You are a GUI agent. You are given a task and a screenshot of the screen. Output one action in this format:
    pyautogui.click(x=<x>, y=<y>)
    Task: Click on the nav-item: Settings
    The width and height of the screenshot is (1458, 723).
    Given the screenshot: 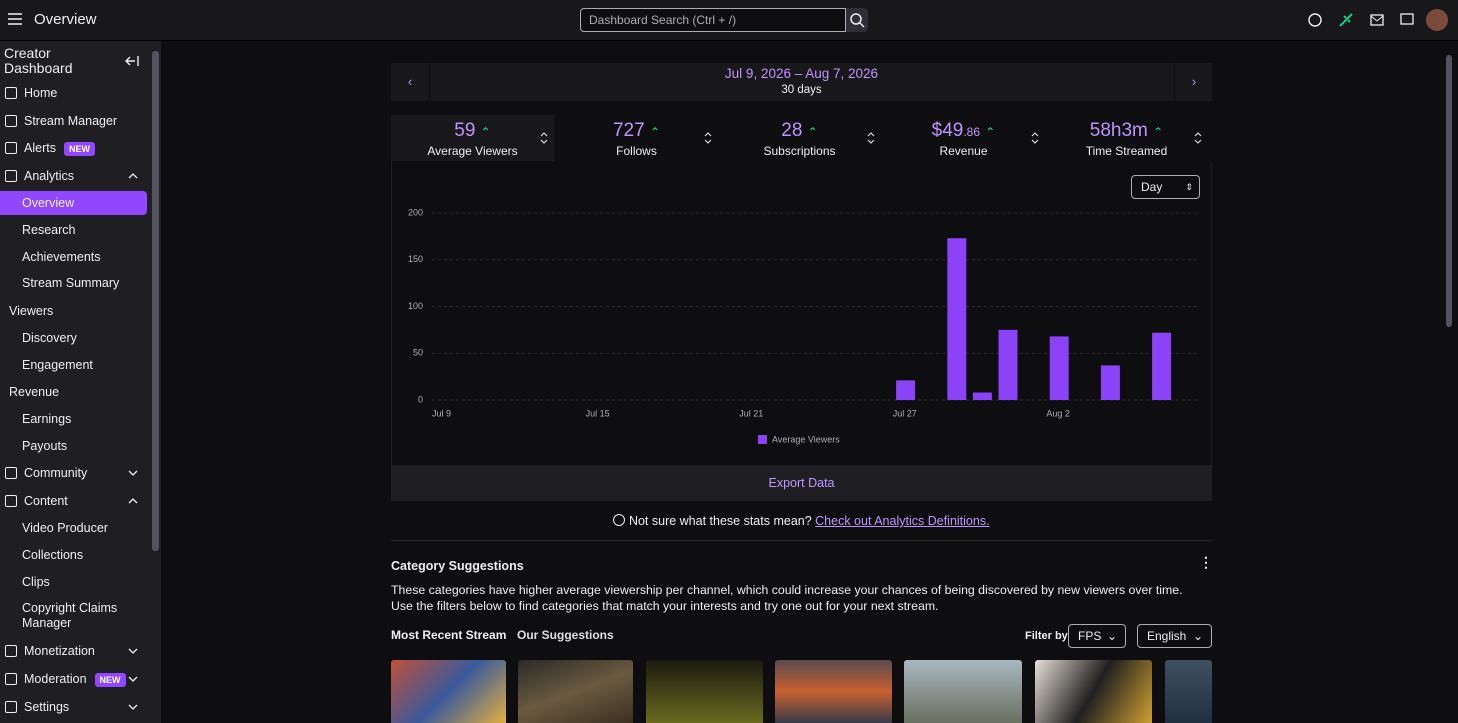 What is the action you would take?
    pyautogui.click(x=73, y=707)
    